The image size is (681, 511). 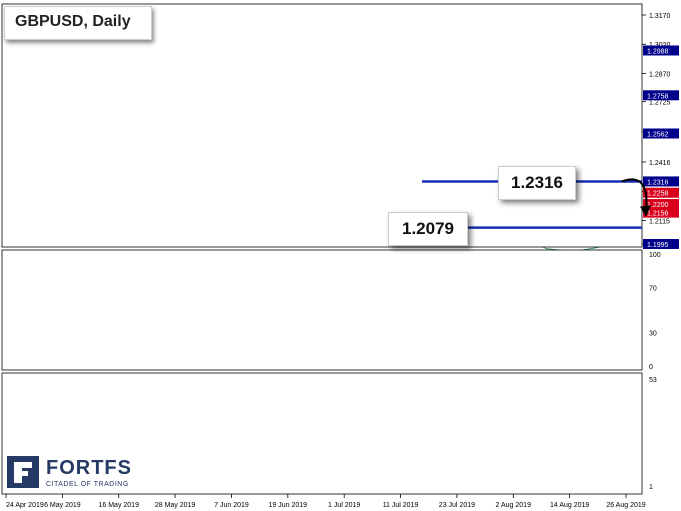 What do you see at coordinates (401, 505) in the screenshot?
I see `date-tick-label: 11 Jul 2019` at bounding box center [401, 505].